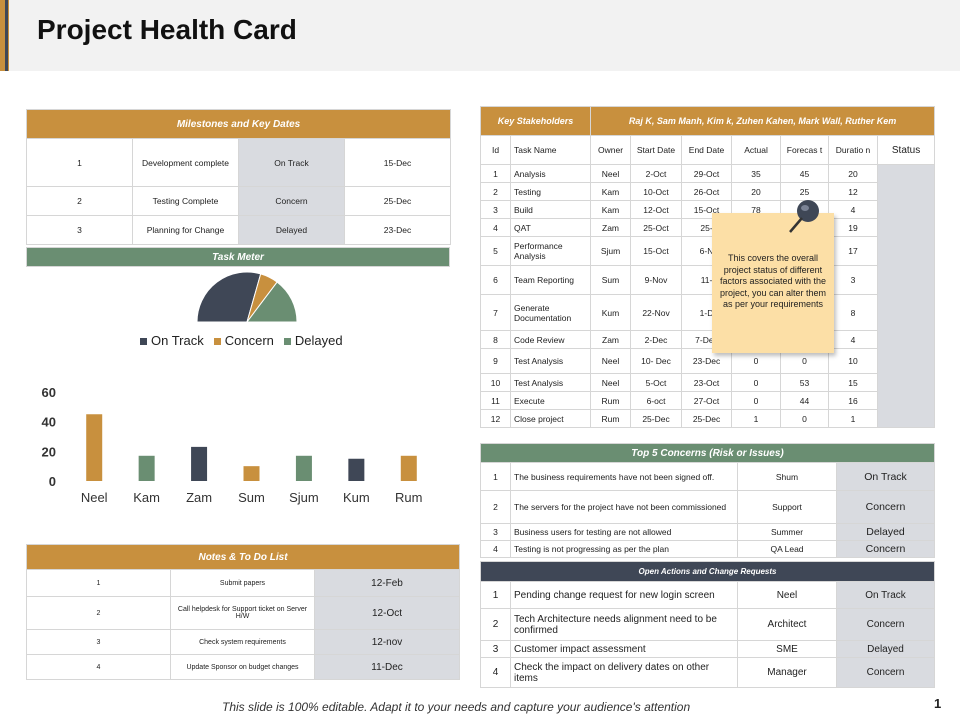  Describe the element at coordinates (185, 201) in the screenshot. I see `milestone-name: Testing Complete` at that location.